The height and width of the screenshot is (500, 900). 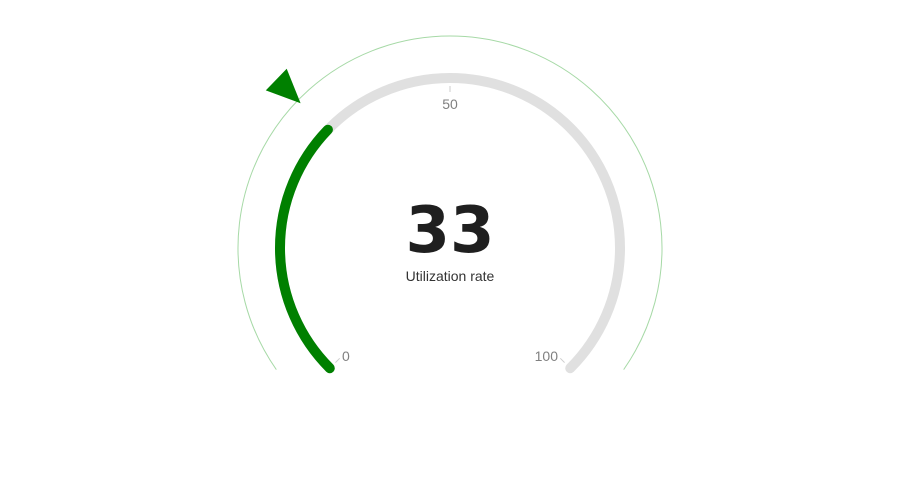 I want to click on tick-label: 100, so click(x=547, y=356).